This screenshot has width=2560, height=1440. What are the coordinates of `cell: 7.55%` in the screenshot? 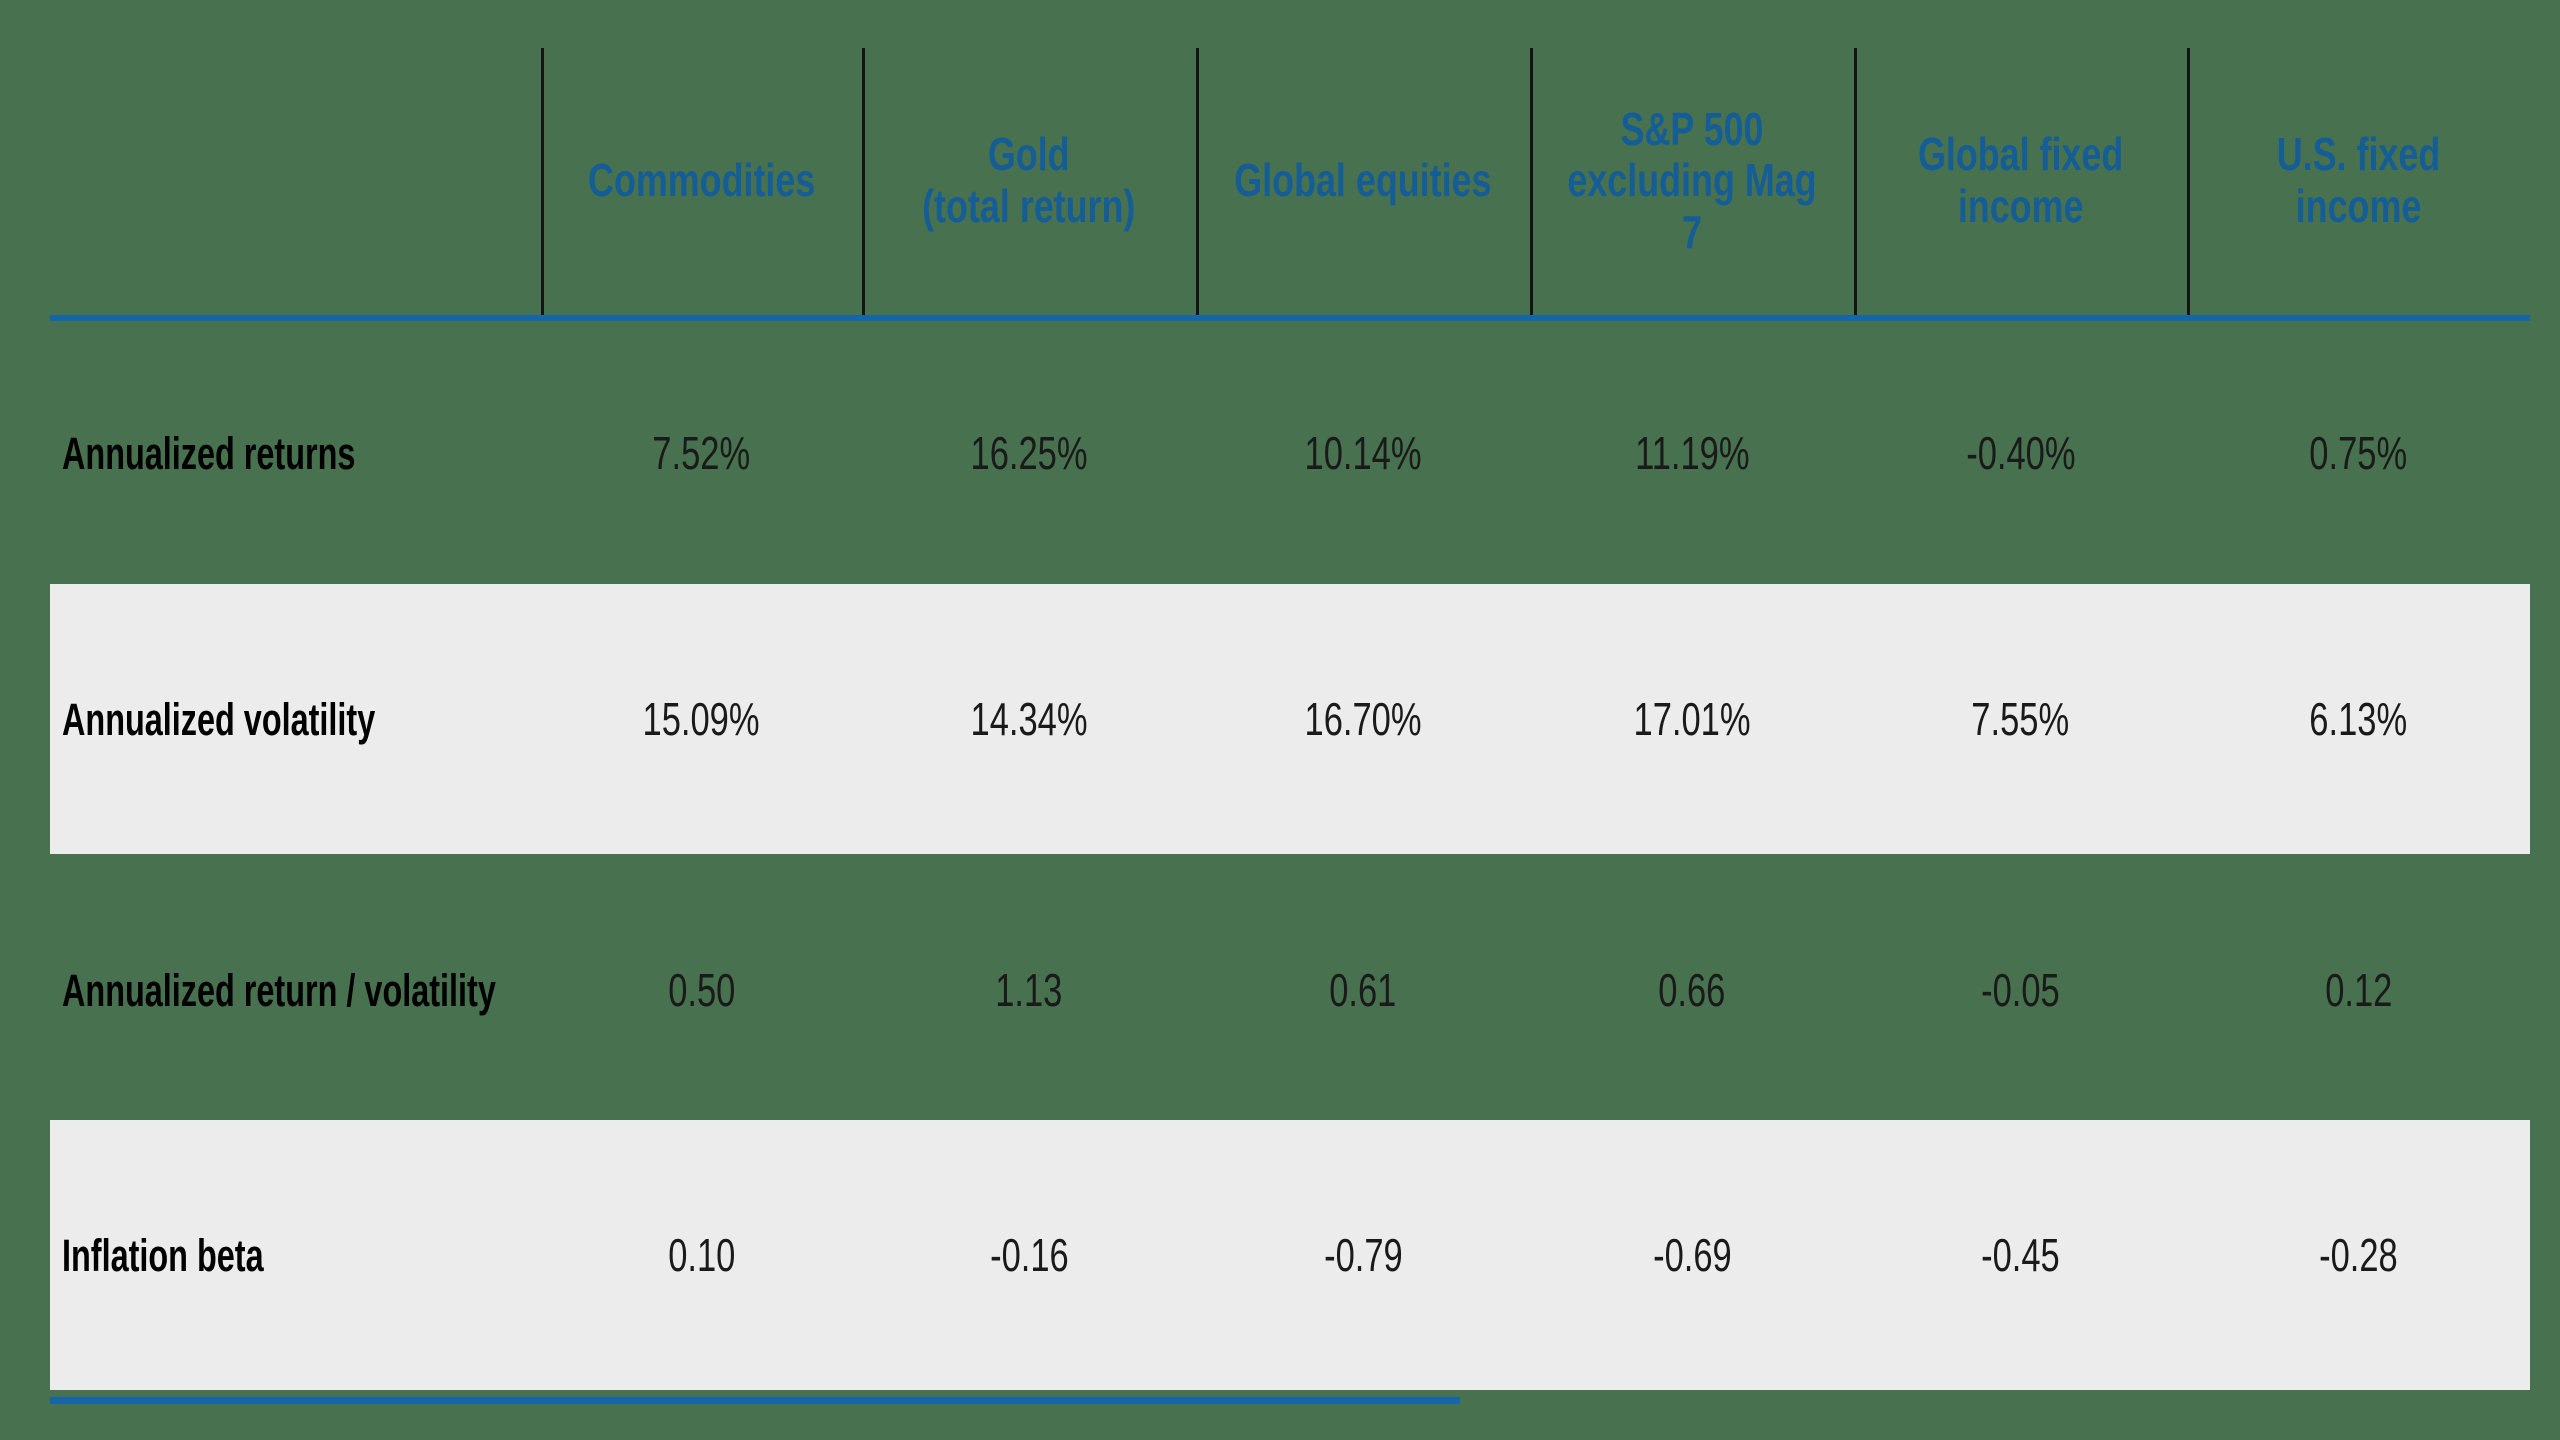 It's located at (2020, 719).